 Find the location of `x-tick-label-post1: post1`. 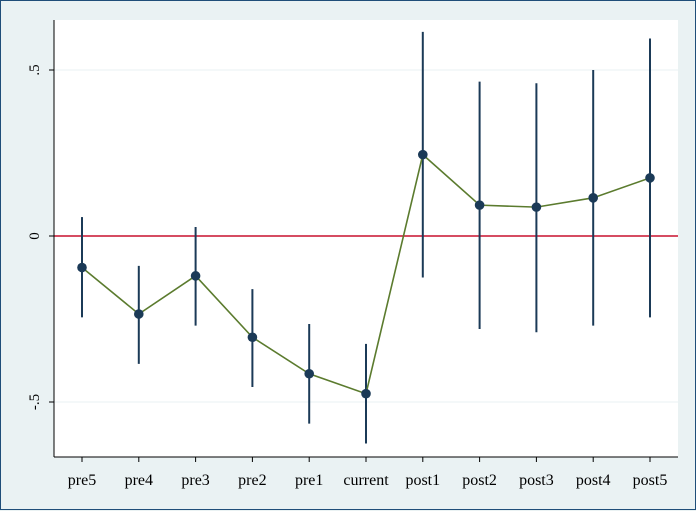

x-tick-label-post1: post1 is located at coordinates (422, 480).